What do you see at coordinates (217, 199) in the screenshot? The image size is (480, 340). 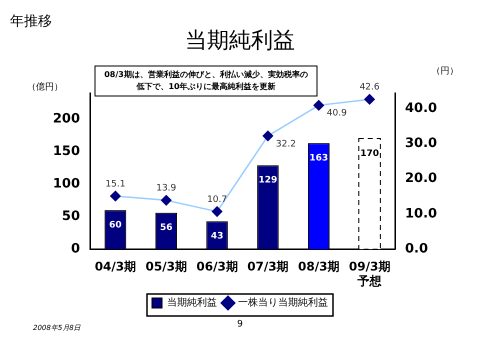 I see `data-label: 10.7` at bounding box center [217, 199].